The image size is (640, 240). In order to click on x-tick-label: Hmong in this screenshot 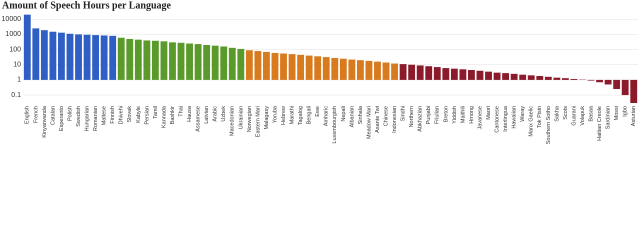, I will do `click(472, 115)`.